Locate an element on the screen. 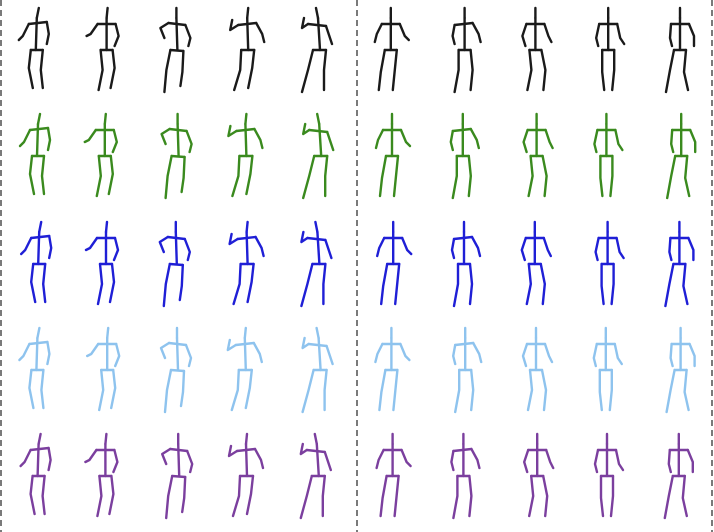  stick-figure-row5-left-frame4 is located at coordinates (246, 475).